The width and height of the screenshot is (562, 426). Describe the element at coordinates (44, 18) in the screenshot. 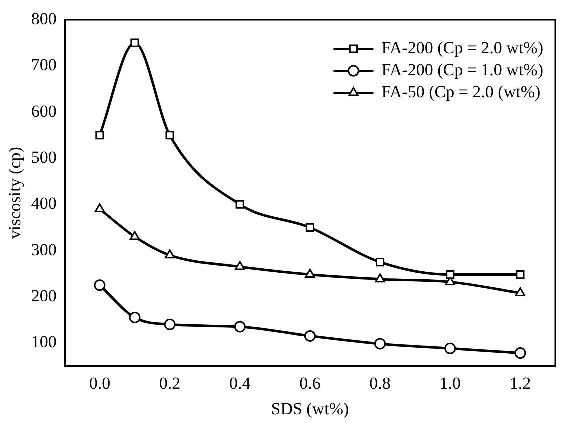

I see `y-tick-label: 800` at that location.